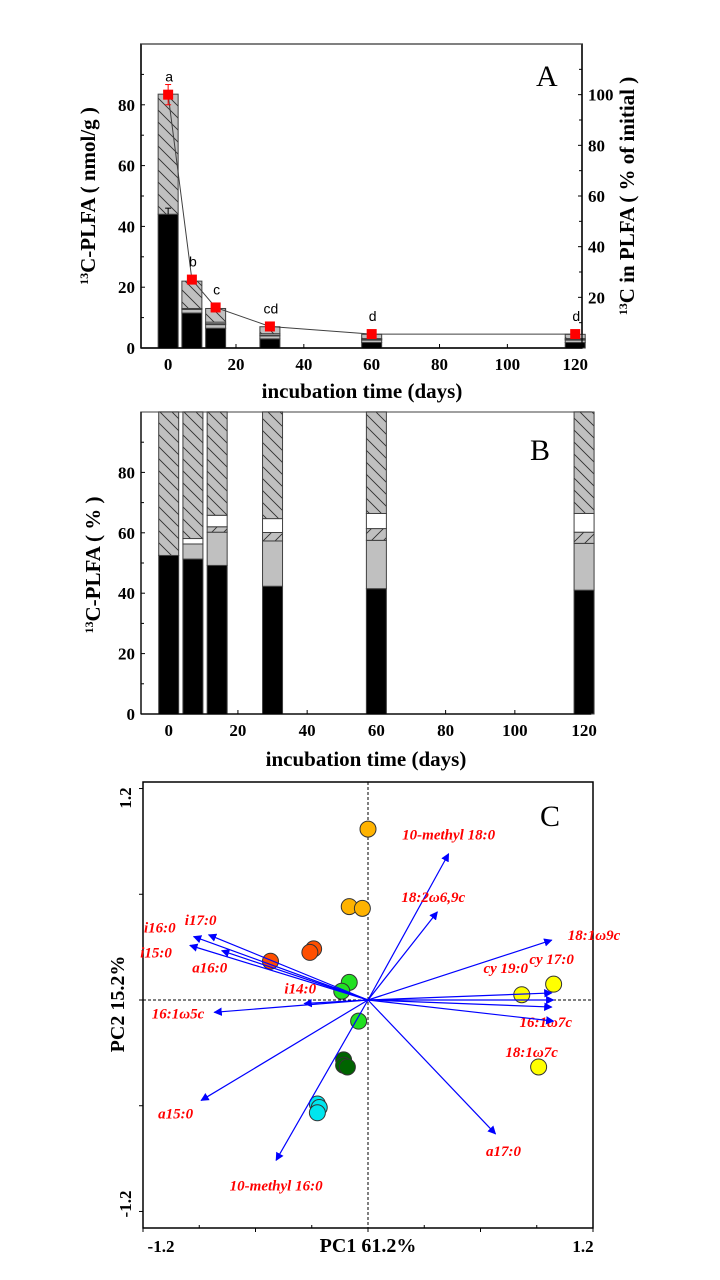 Image resolution: width=720 pixels, height=1280 pixels. Describe the element at coordinates (376, 730) in the screenshot. I see `x-tick-label: 60` at that location.